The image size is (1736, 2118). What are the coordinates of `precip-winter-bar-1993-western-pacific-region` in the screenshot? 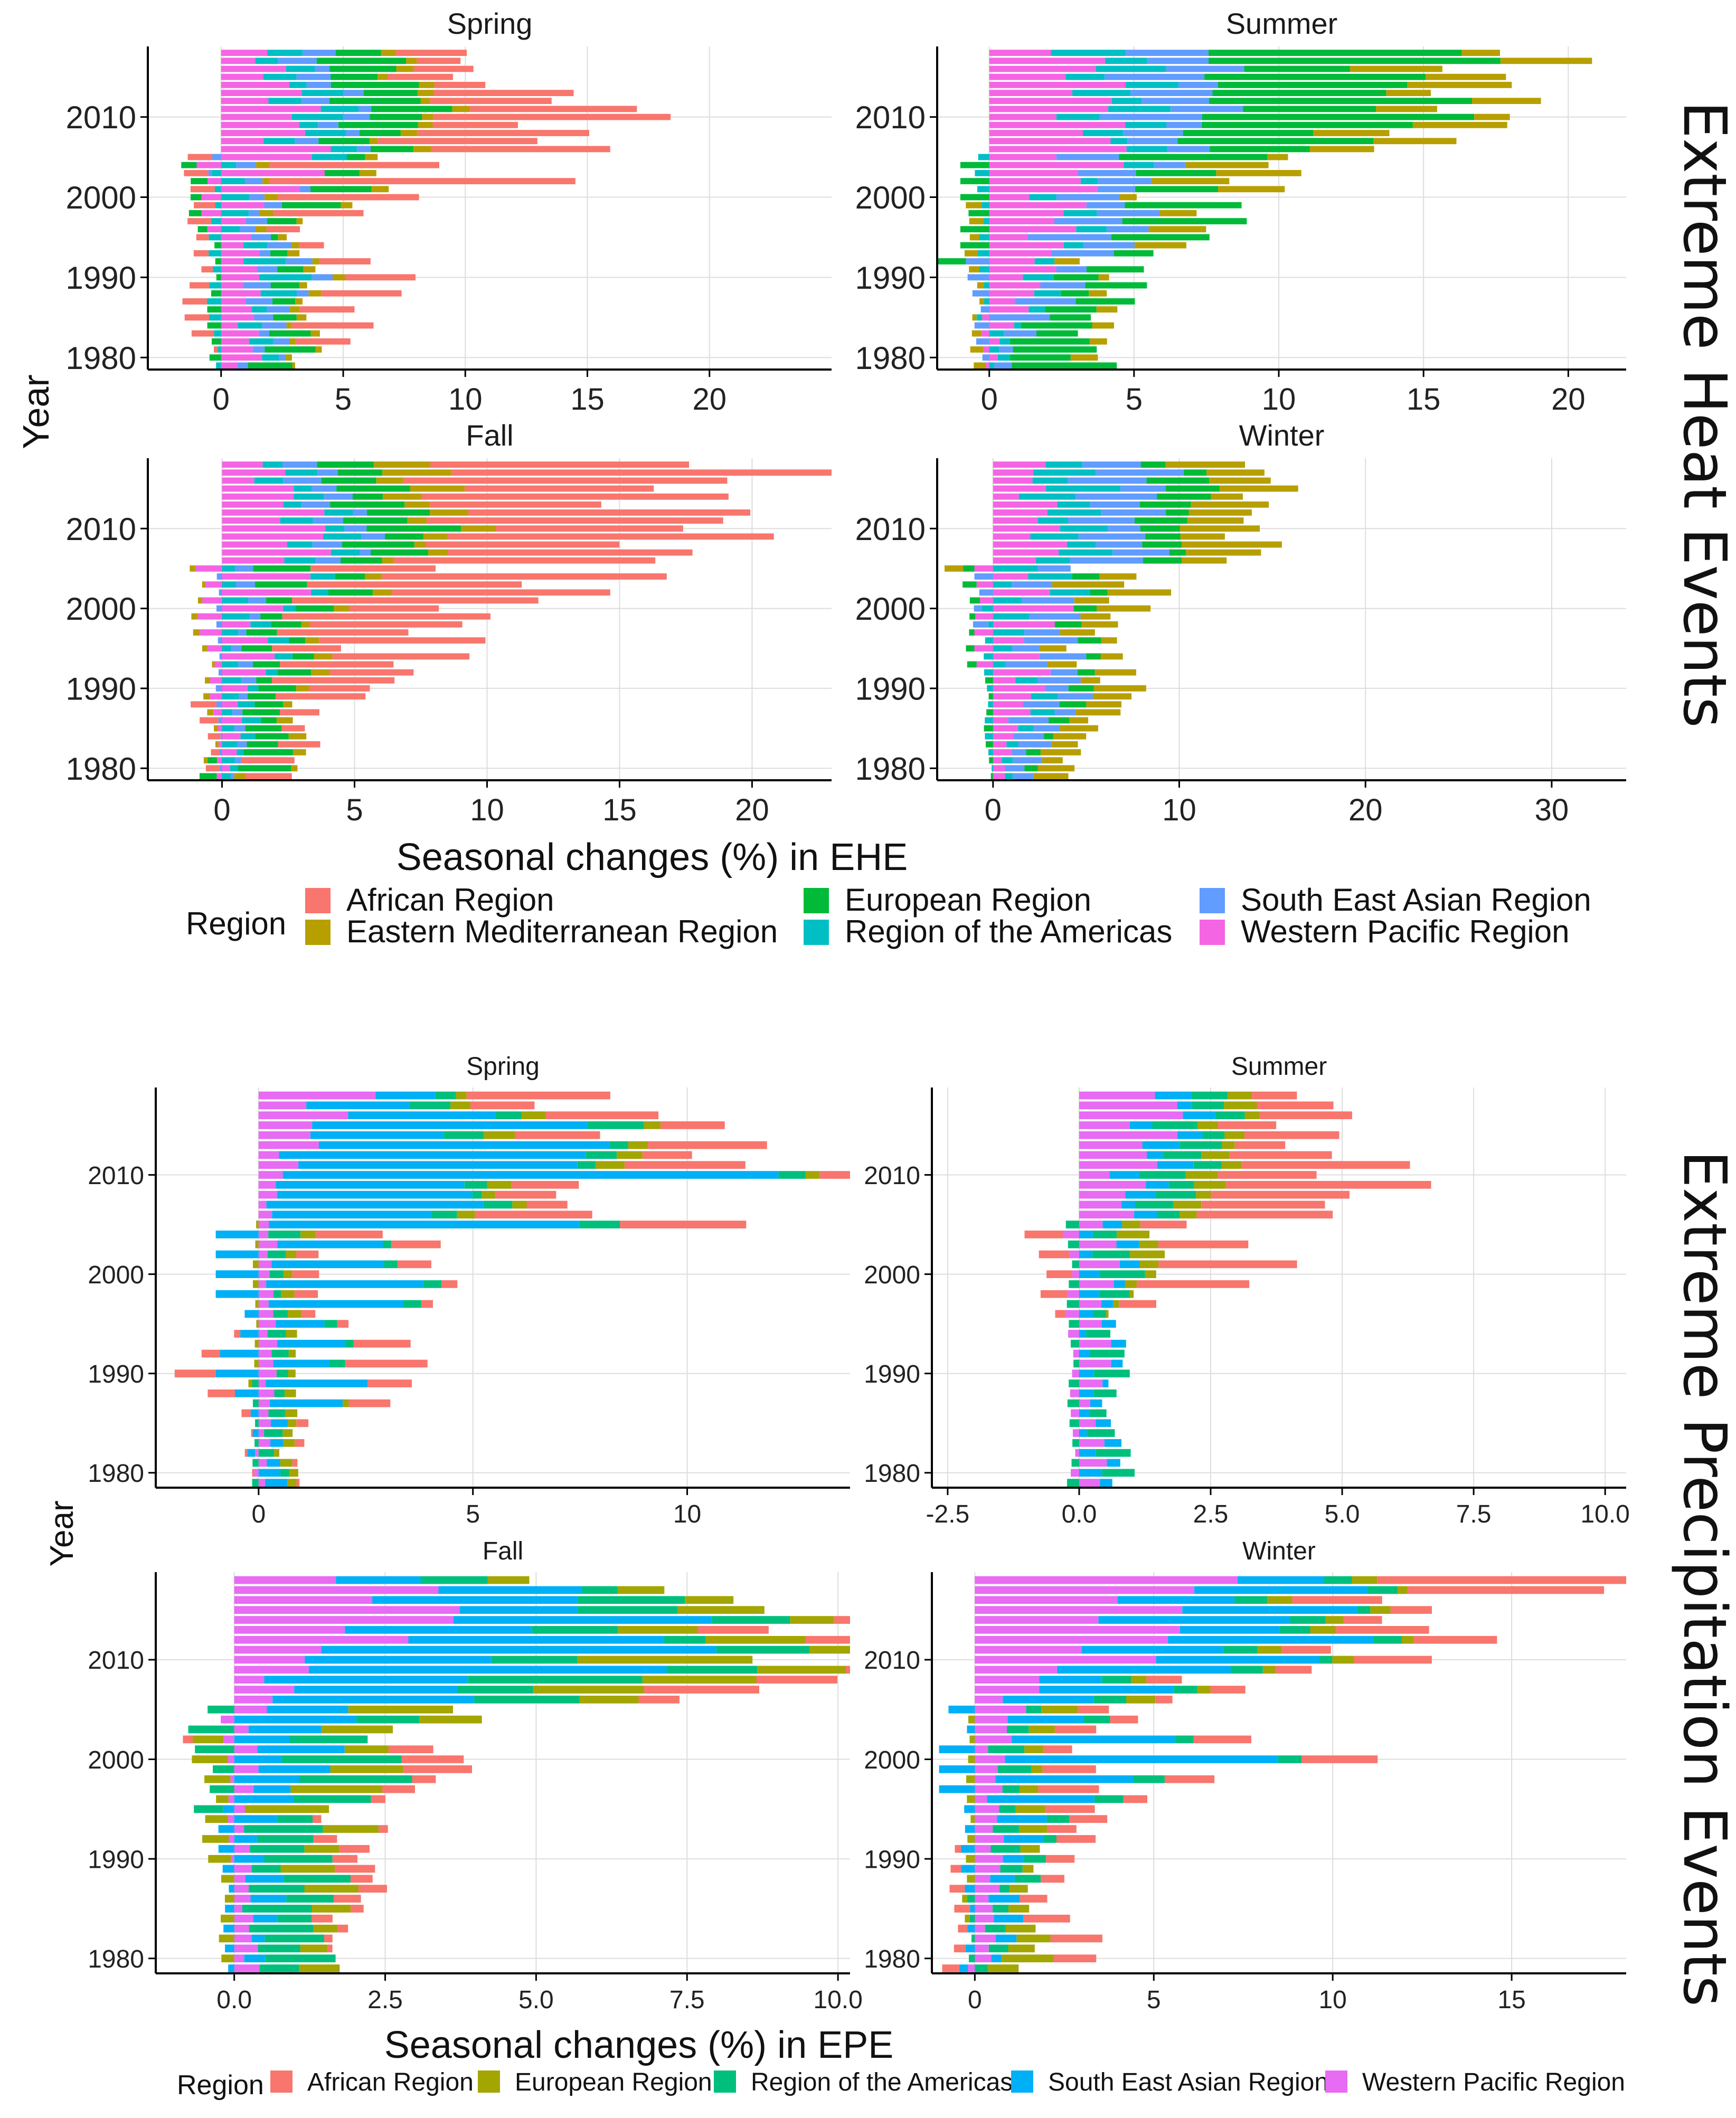 It's located at (984, 1829).